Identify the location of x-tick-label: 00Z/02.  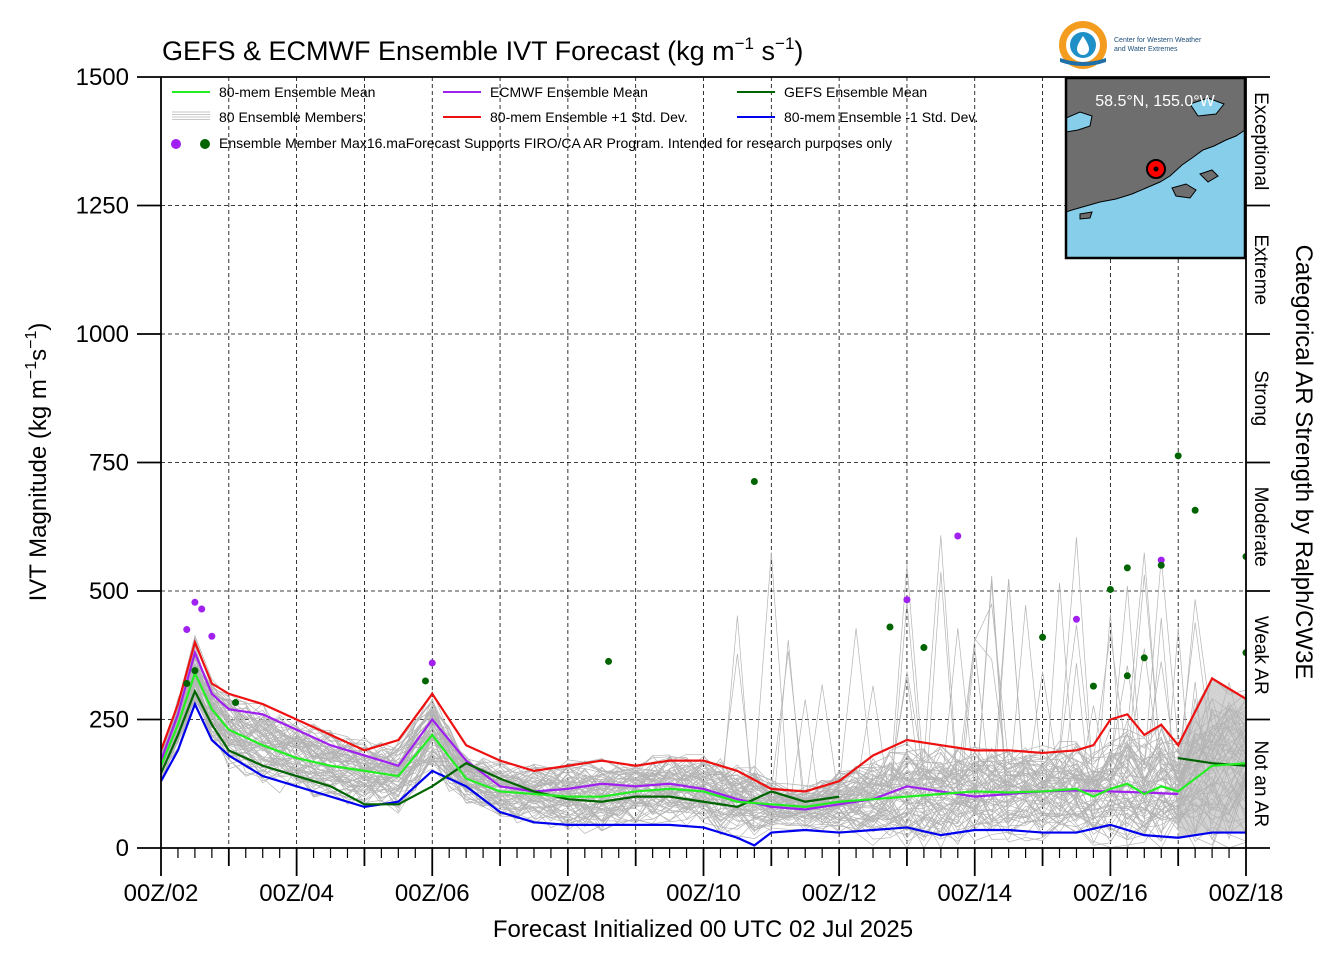
(161, 893).